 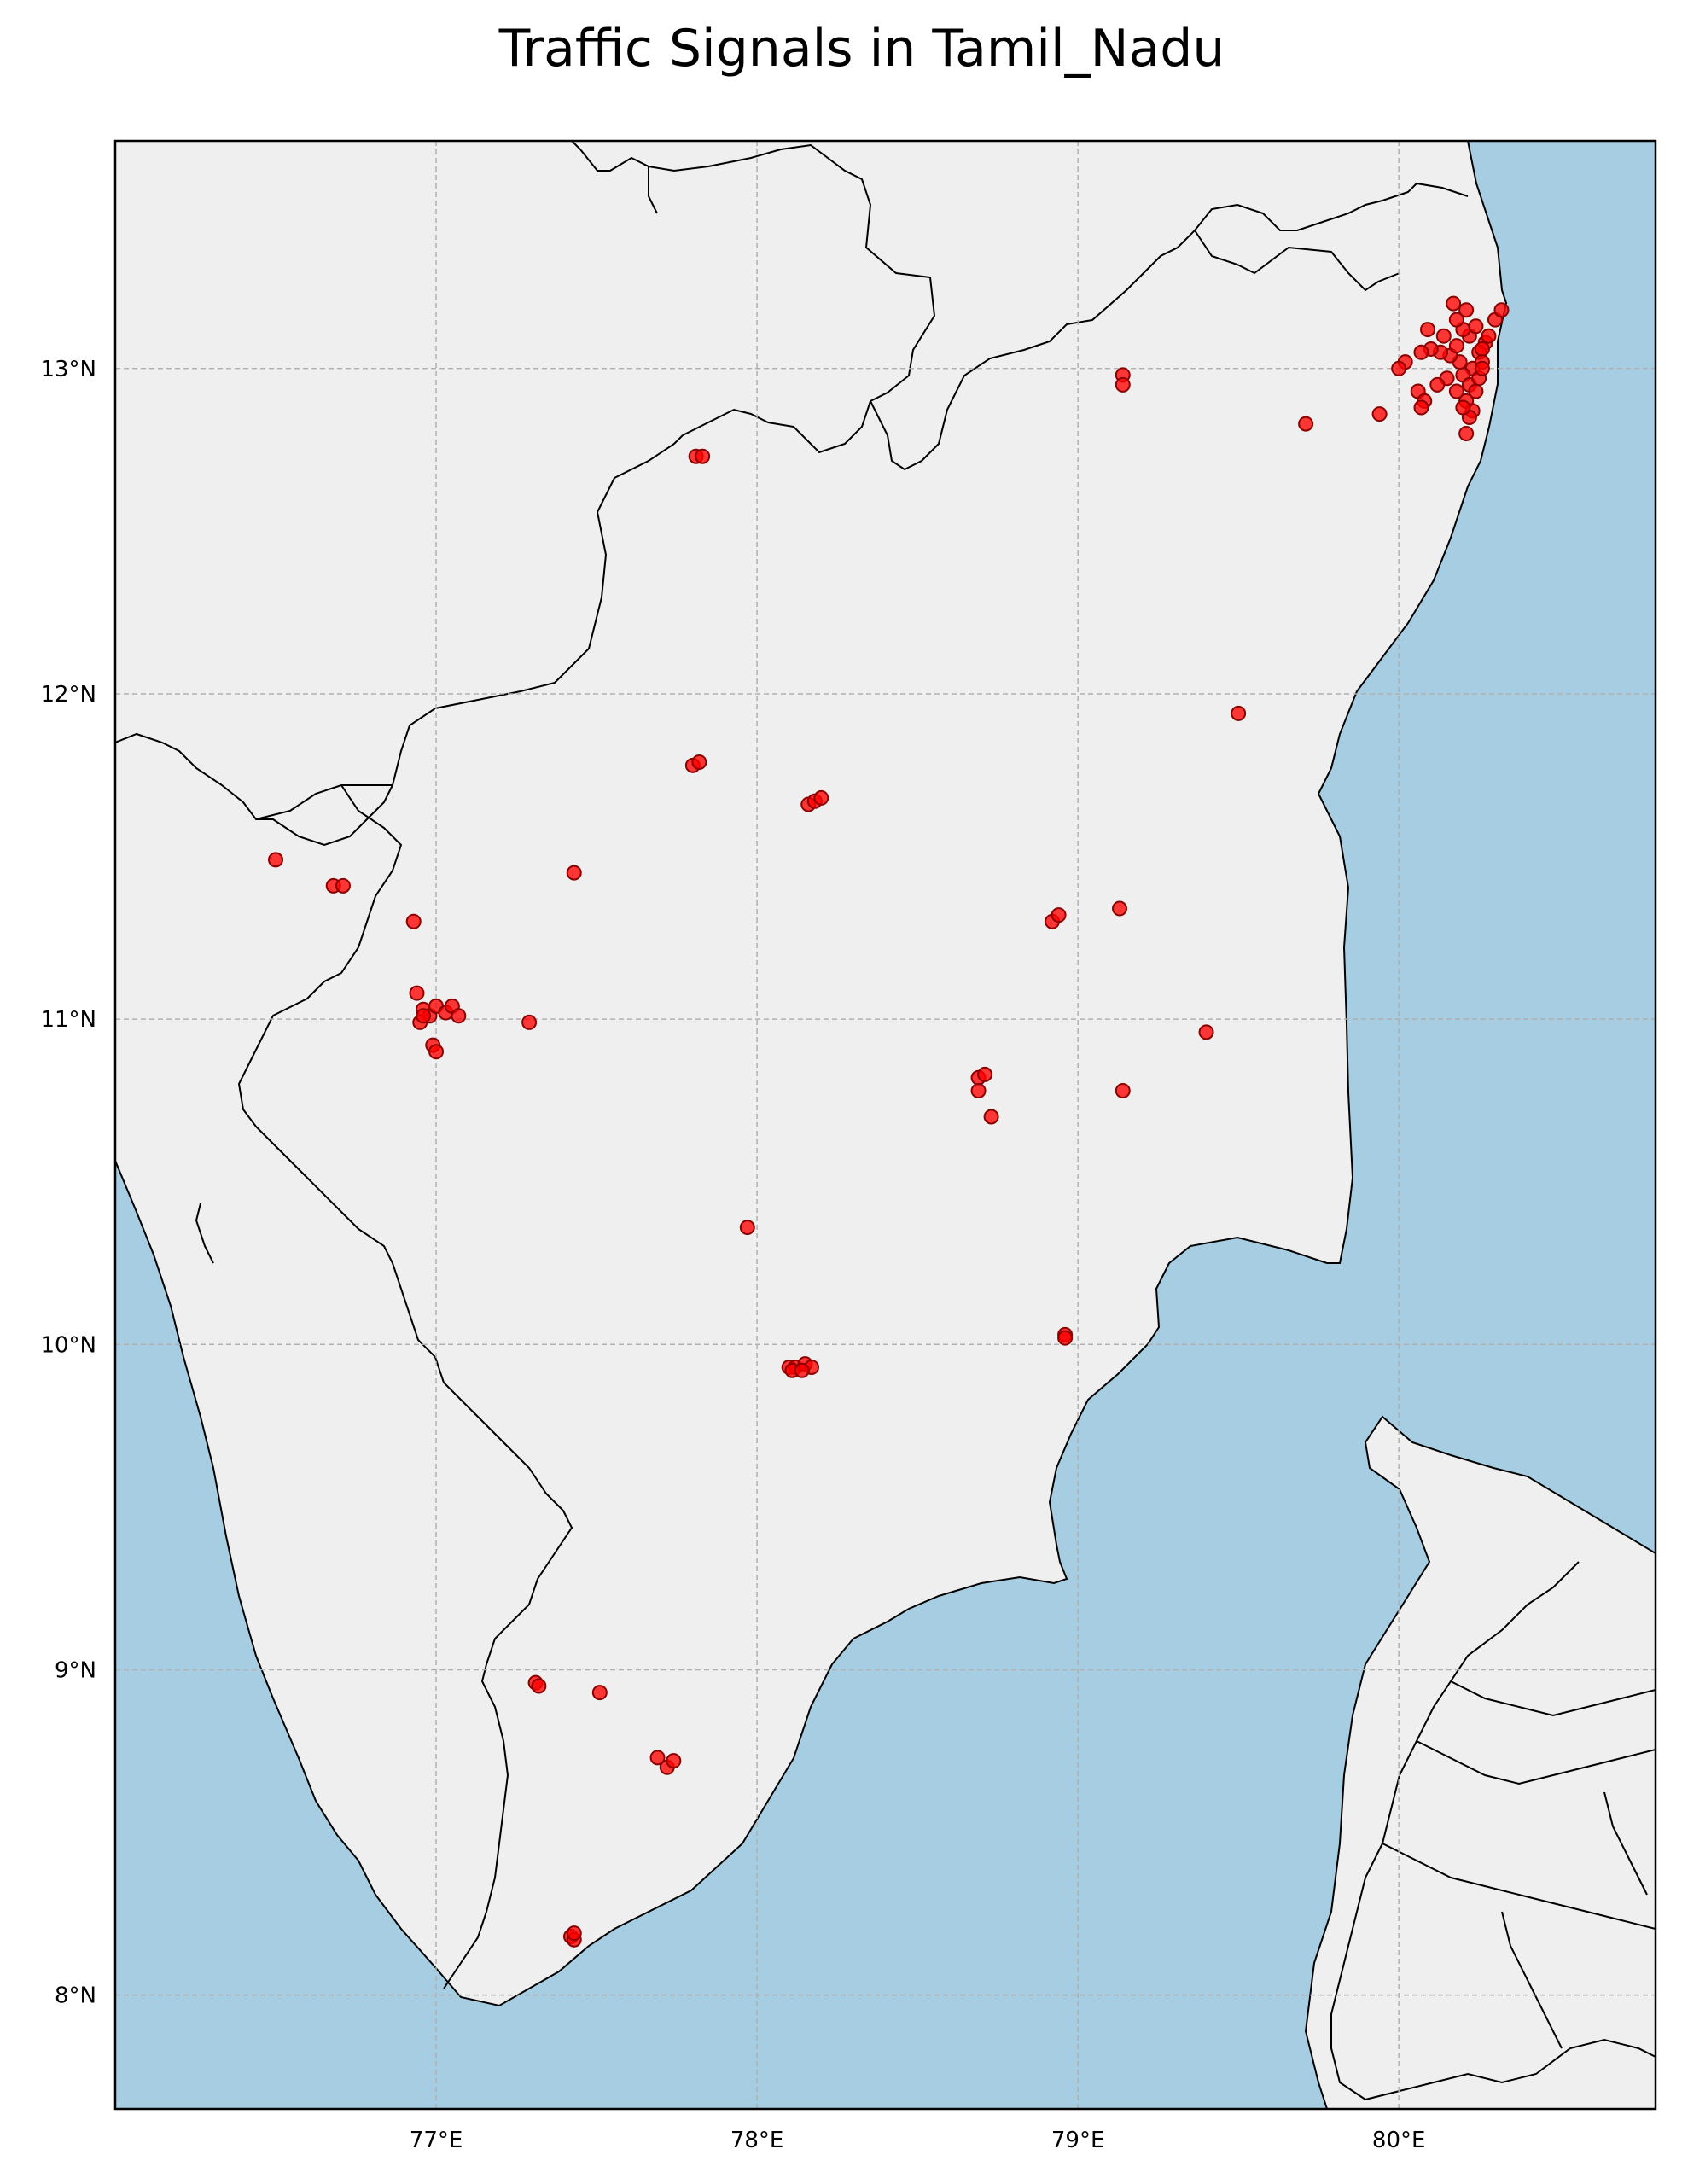 What do you see at coordinates (68, 1020) in the screenshot?
I see `y-tick-label: 11°N` at bounding box center [68, 1020].